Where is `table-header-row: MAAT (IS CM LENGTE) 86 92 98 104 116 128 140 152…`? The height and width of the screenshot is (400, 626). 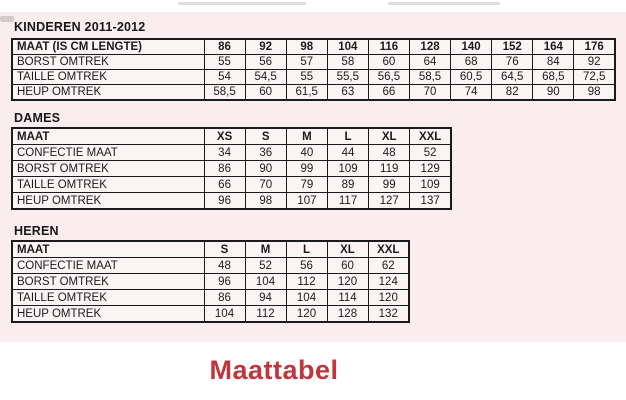
table-header-row: MAAT (IS CM LENGTE) 86 92 98 104 116 128 140 152… is located at coordinates (313, 46).